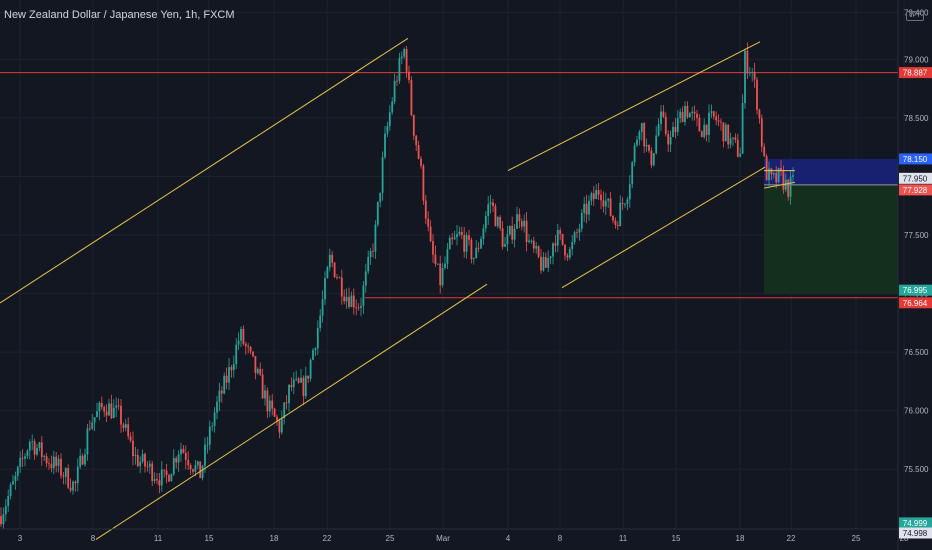 This screenshot has height=550, width=932. I want to click on time-tick-label: 22, so click(327, 538).